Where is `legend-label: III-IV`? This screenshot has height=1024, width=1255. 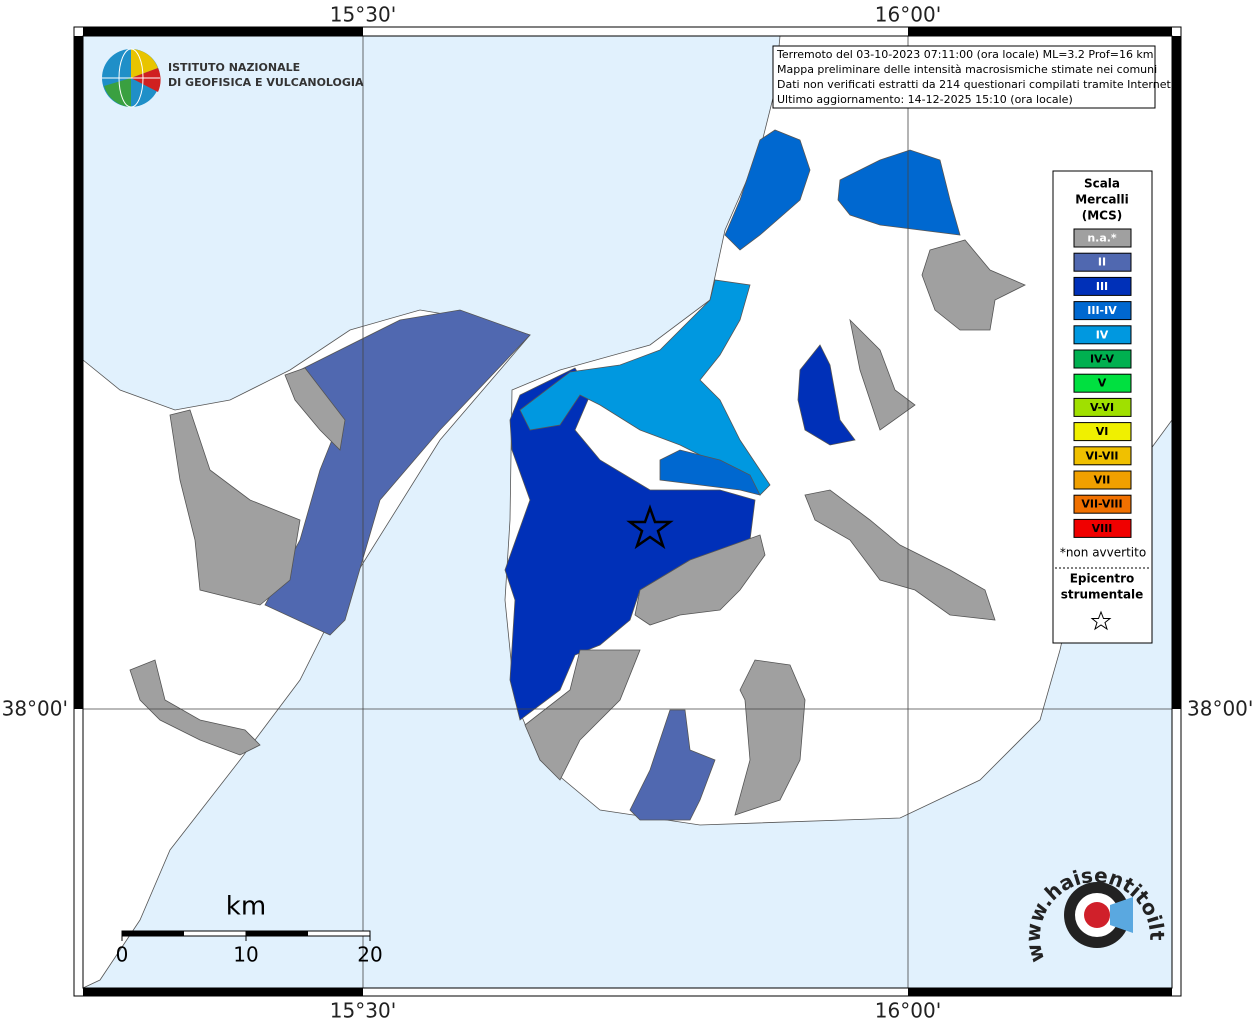
legend-label: III-IV is located at coordinates (1102, 310).